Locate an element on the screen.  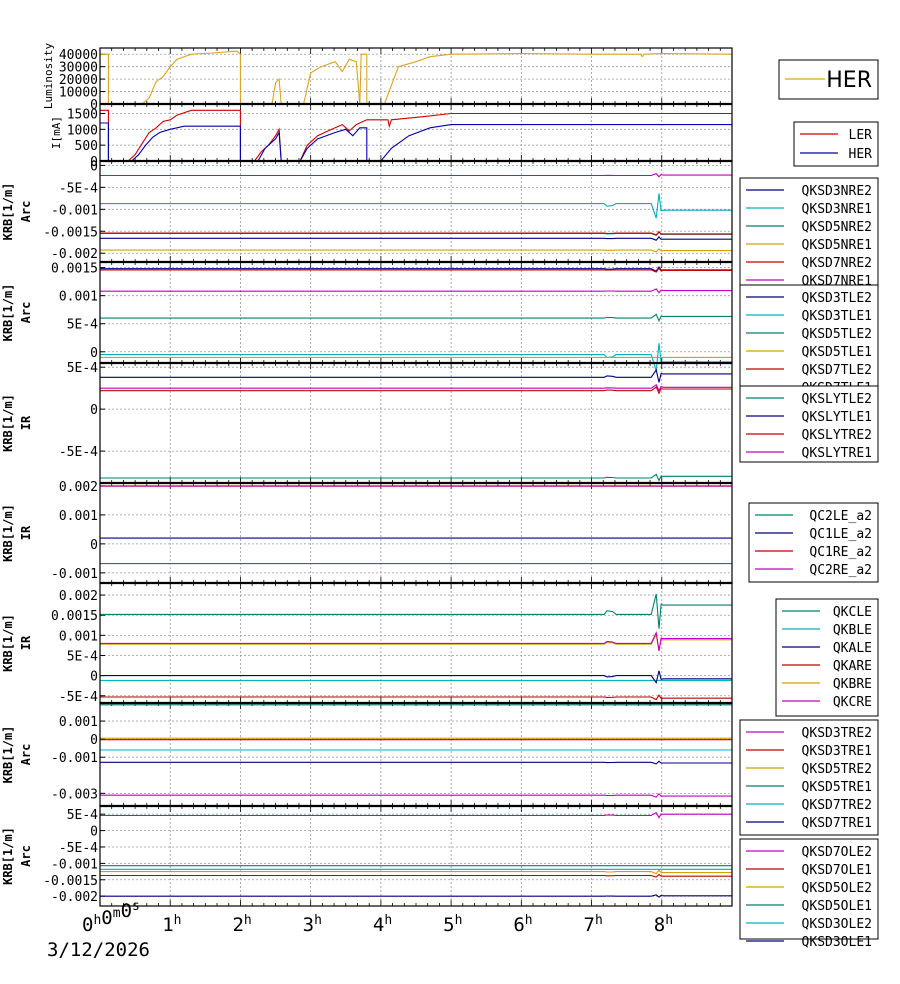
y-tick-label: 0.002 is located at coordinates (78, 596).